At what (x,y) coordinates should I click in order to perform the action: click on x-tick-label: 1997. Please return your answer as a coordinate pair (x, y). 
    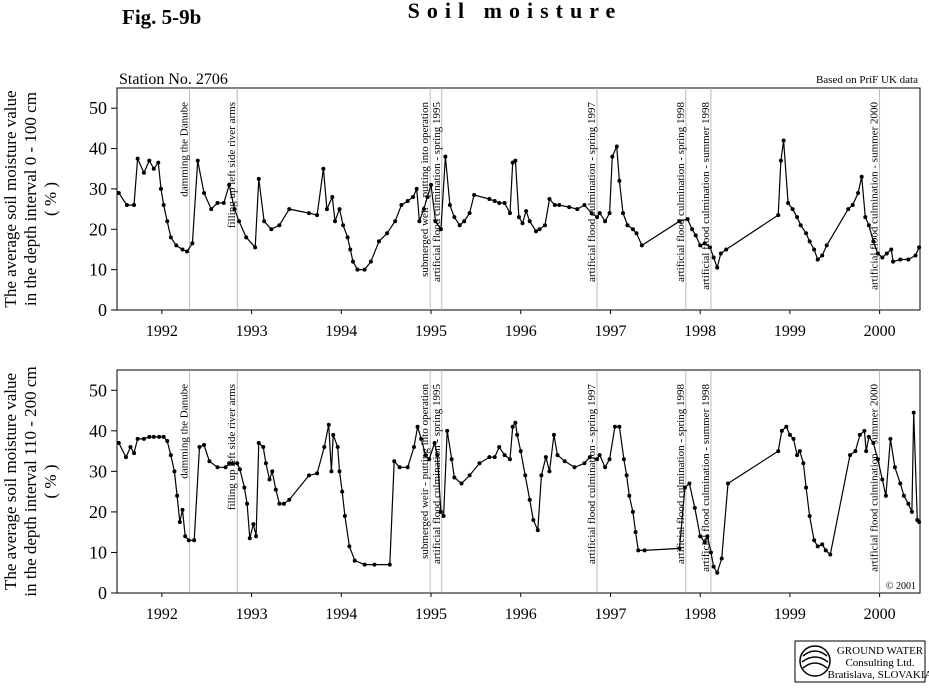
    Looking at the image, I should click on (610, 331).